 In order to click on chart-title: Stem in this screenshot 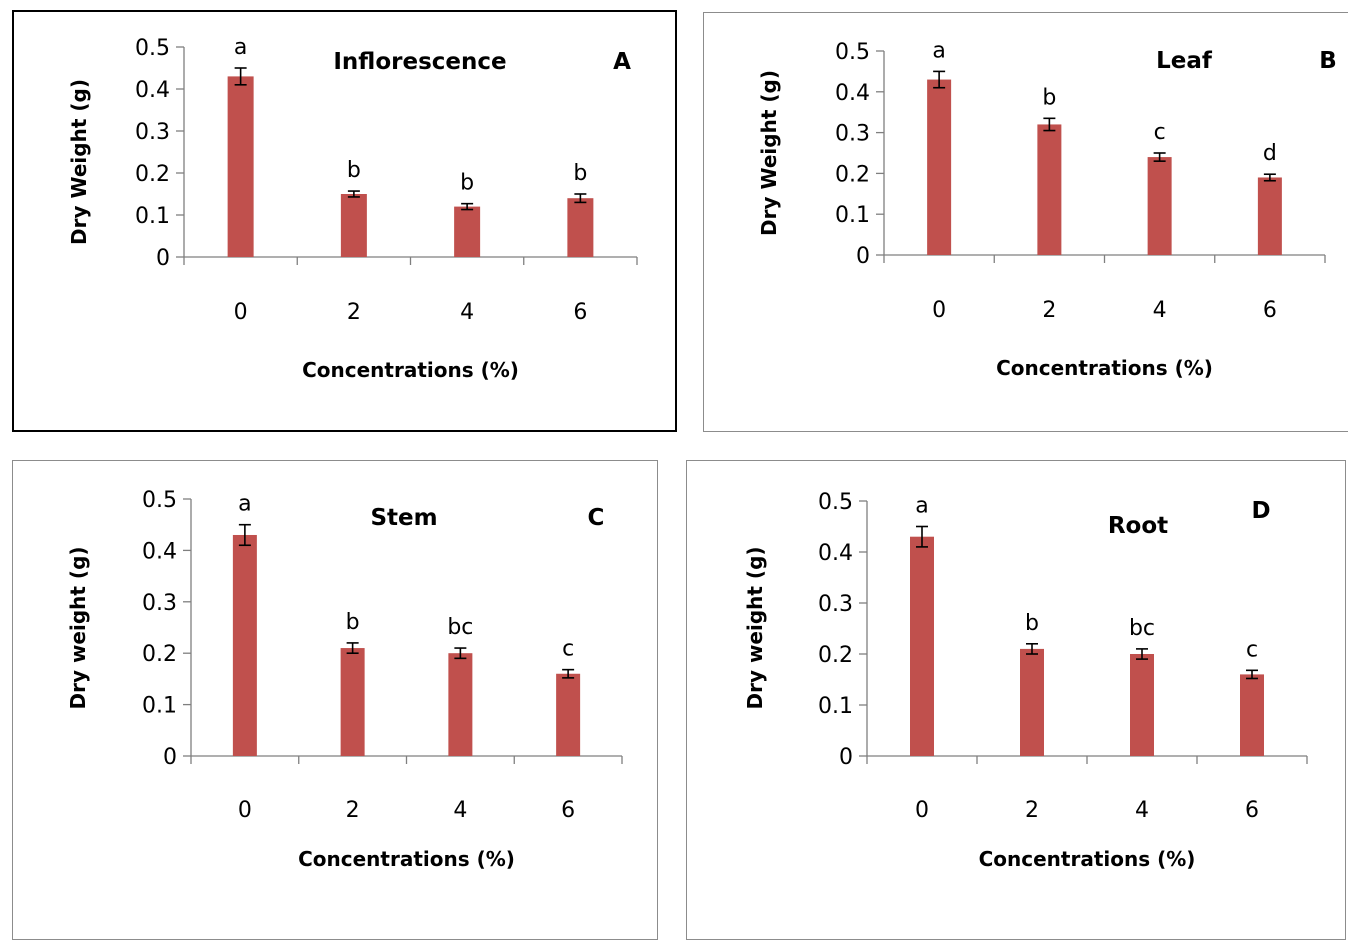, I will do `click(403, 518)`.